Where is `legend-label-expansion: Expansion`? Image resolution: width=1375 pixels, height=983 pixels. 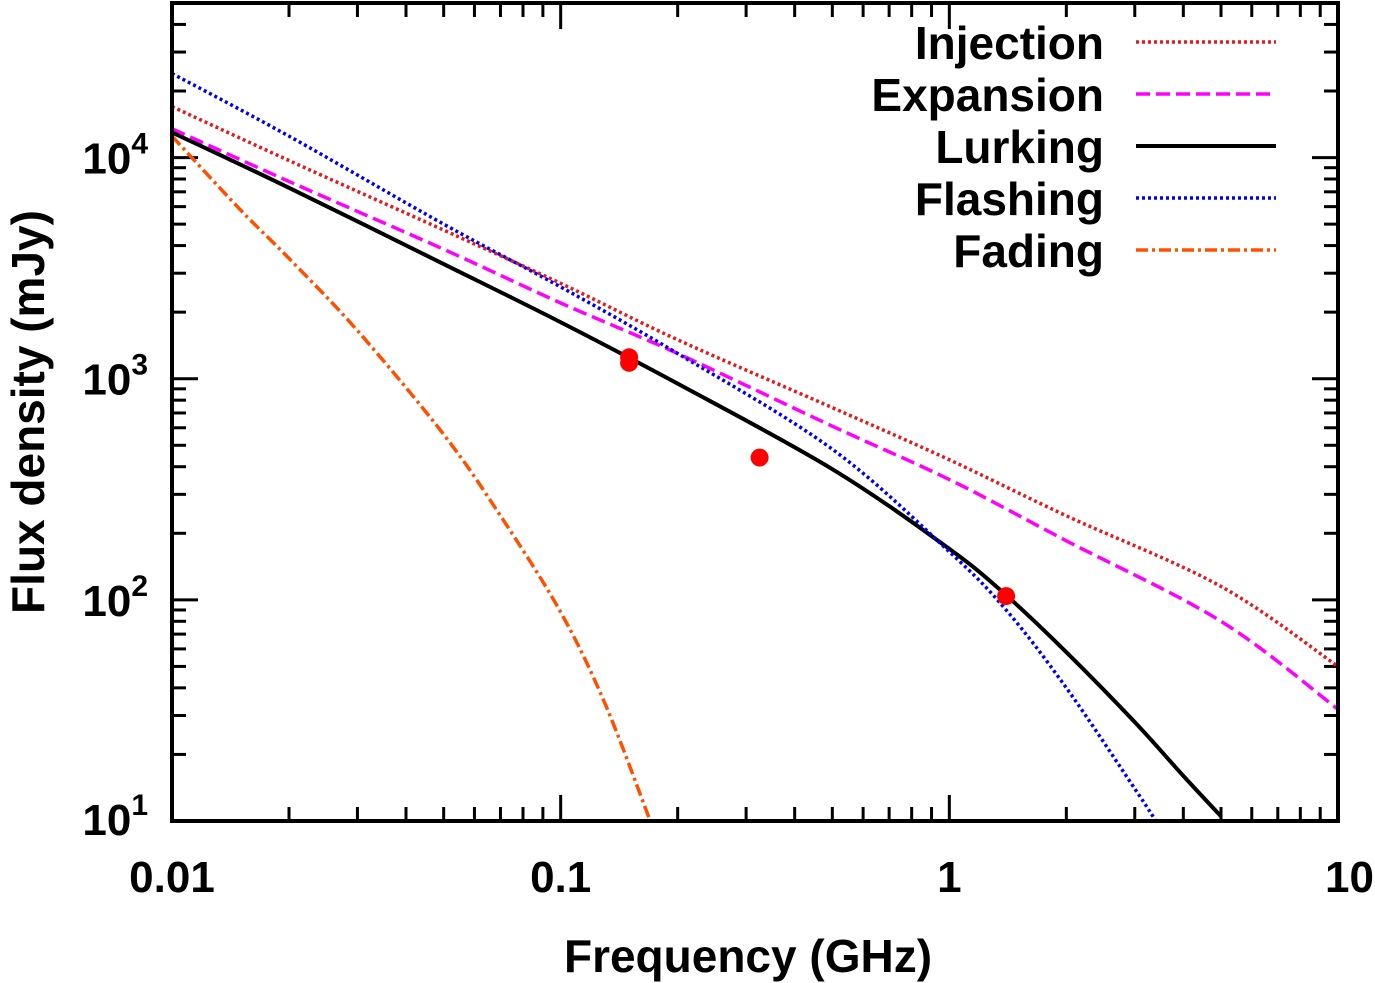
legend-label-expansion: Expansion is located at coordinates (987, 95).